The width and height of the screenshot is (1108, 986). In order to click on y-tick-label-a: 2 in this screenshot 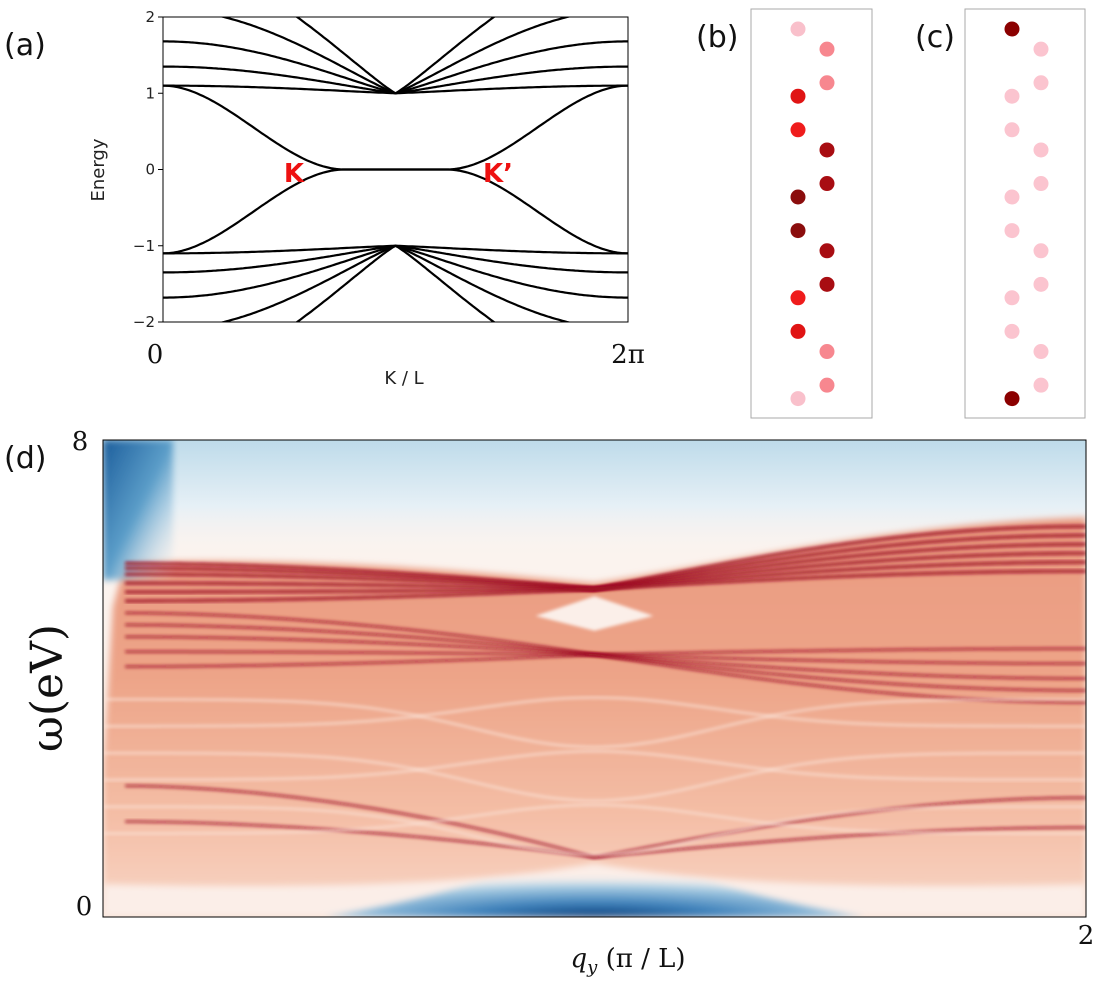, I will do `click(150, 17)`.